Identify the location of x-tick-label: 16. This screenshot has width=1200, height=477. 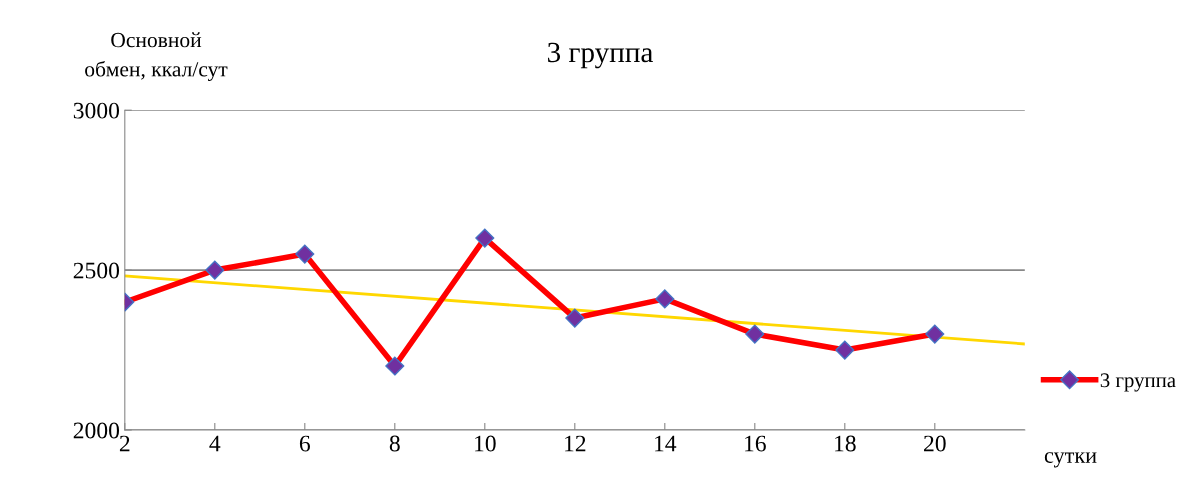
(755, 443).